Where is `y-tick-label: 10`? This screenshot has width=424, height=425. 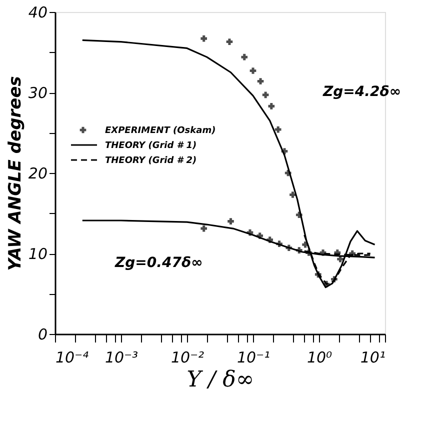
y-tick-label: 10 is located at coordinates (38, 254).